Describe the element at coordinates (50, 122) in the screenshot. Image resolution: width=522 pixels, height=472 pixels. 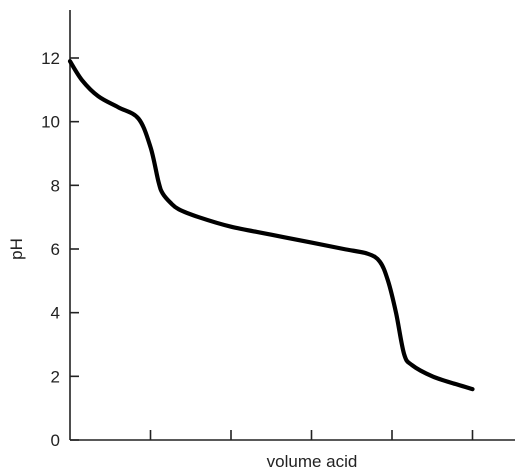
I see `y-tick-label: 10` at that location.